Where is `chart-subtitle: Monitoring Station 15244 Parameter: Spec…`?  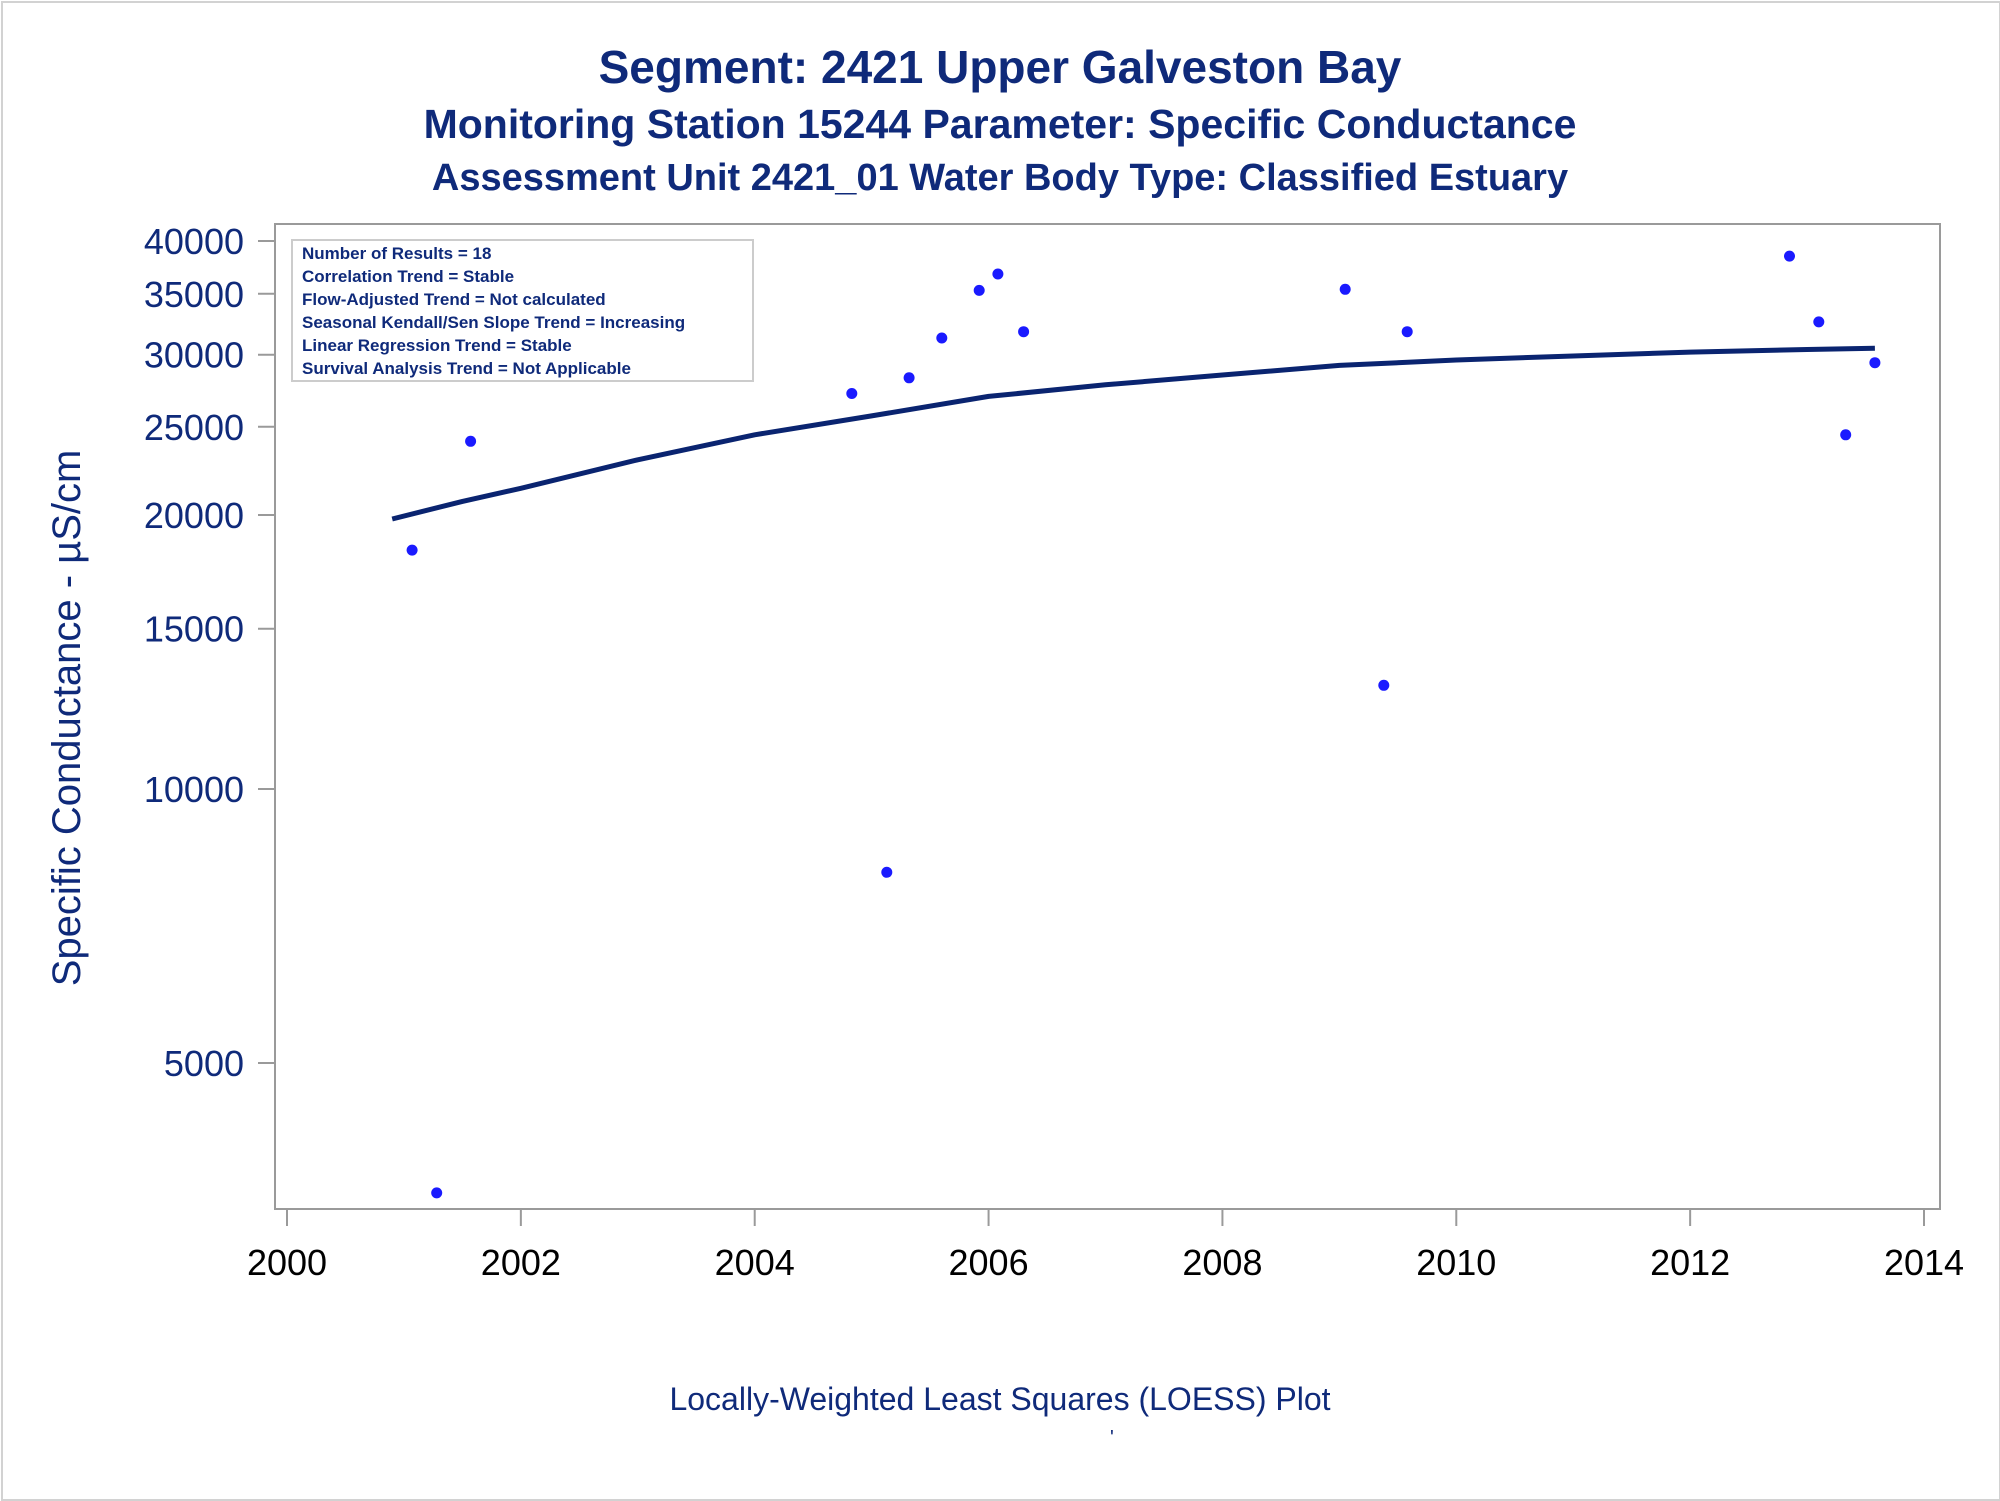
chart-subtitle: Monitoring Station 15244 Parameter: Spec… is located at coordinates (1000, 124).